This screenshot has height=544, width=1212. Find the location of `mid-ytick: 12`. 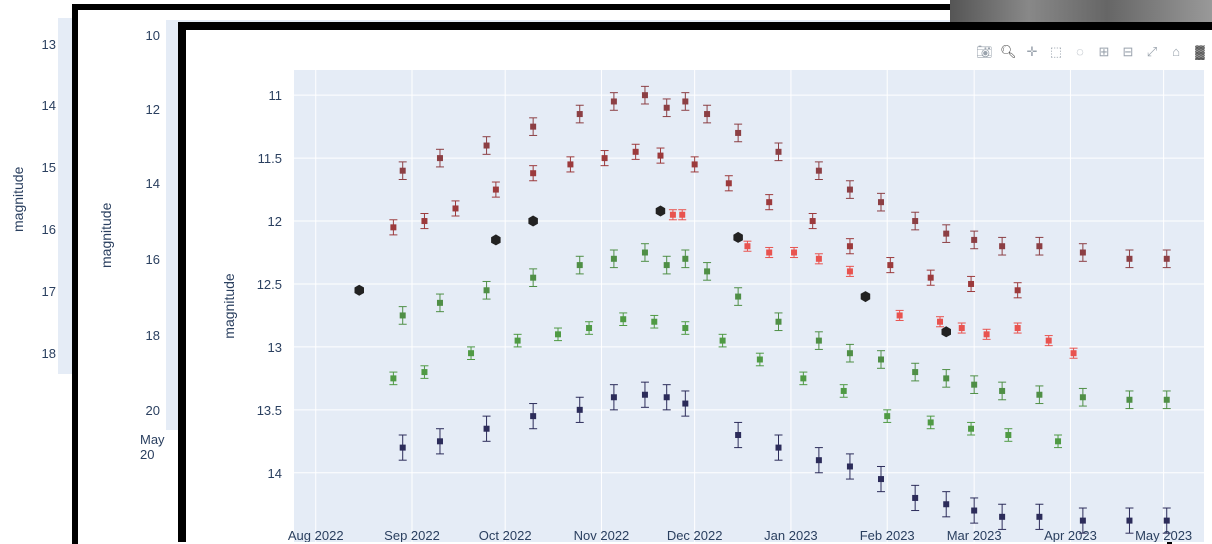

mid-ytick: 12 is located at coordinates (152, 109).